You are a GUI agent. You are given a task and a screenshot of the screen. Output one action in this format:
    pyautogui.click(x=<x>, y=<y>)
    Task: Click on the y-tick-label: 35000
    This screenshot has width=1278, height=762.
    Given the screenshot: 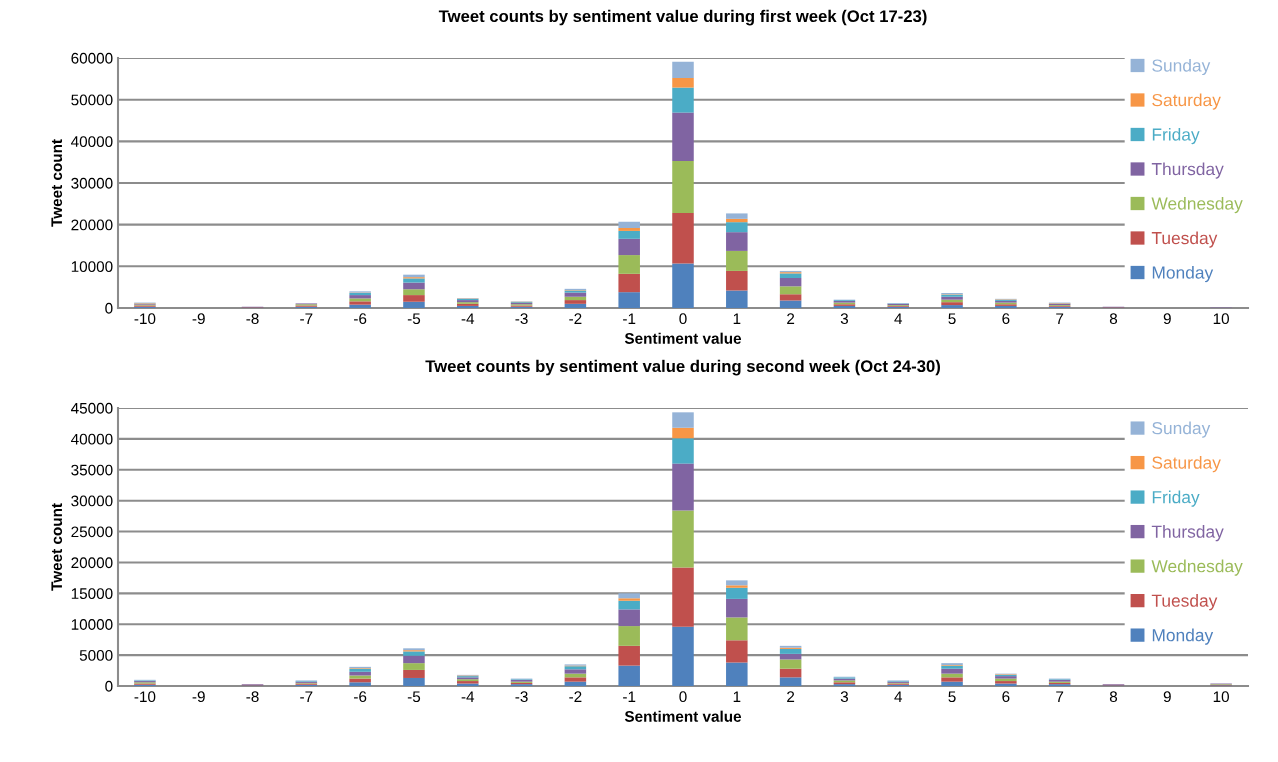 What is the action you would take?
    pyautogui.click(x=92, y=470)
    